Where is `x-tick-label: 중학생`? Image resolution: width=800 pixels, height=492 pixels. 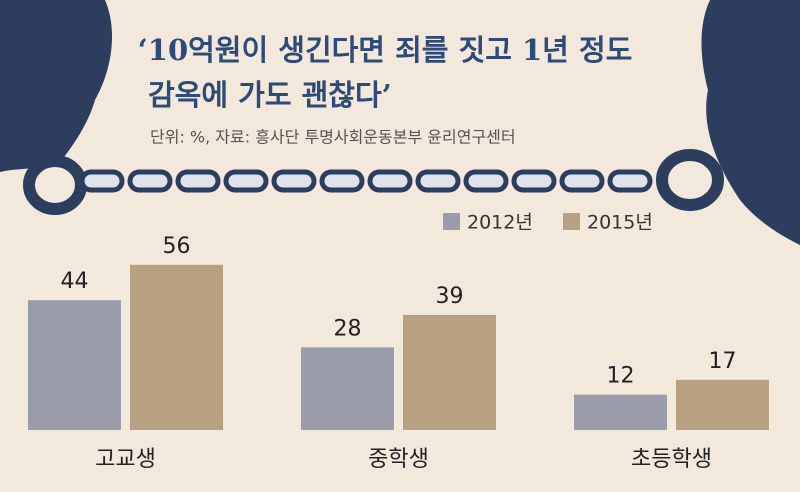 x-tick-label: 중학생 is located at coordinates (398, 459).